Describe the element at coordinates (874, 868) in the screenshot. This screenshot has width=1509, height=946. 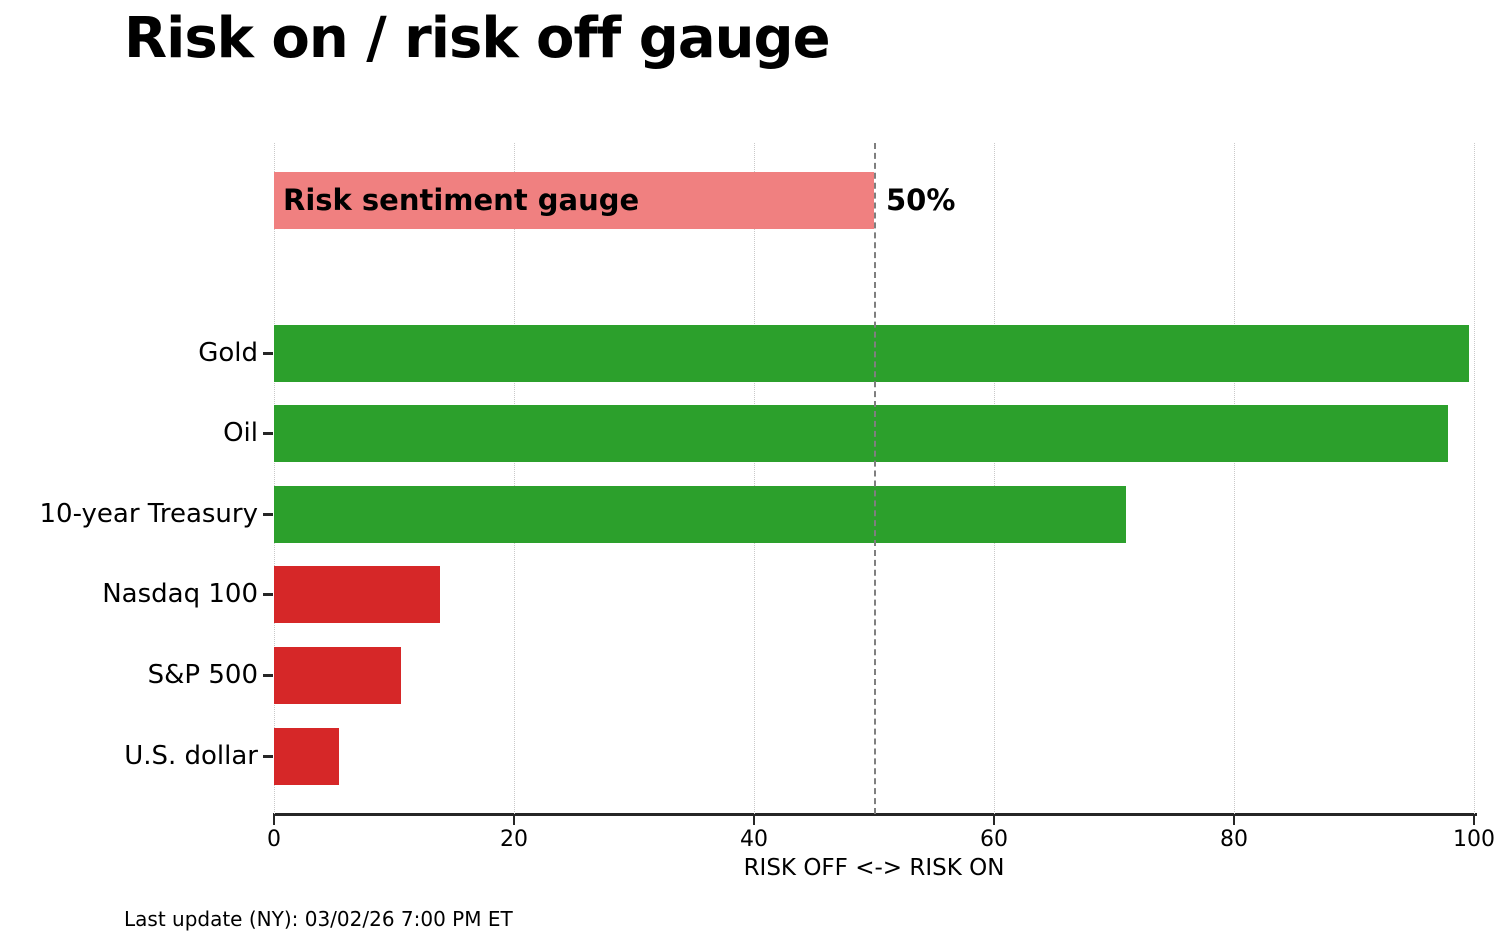
I see `x-axis-label: RISK OFF <-> RISK ON` at that location.